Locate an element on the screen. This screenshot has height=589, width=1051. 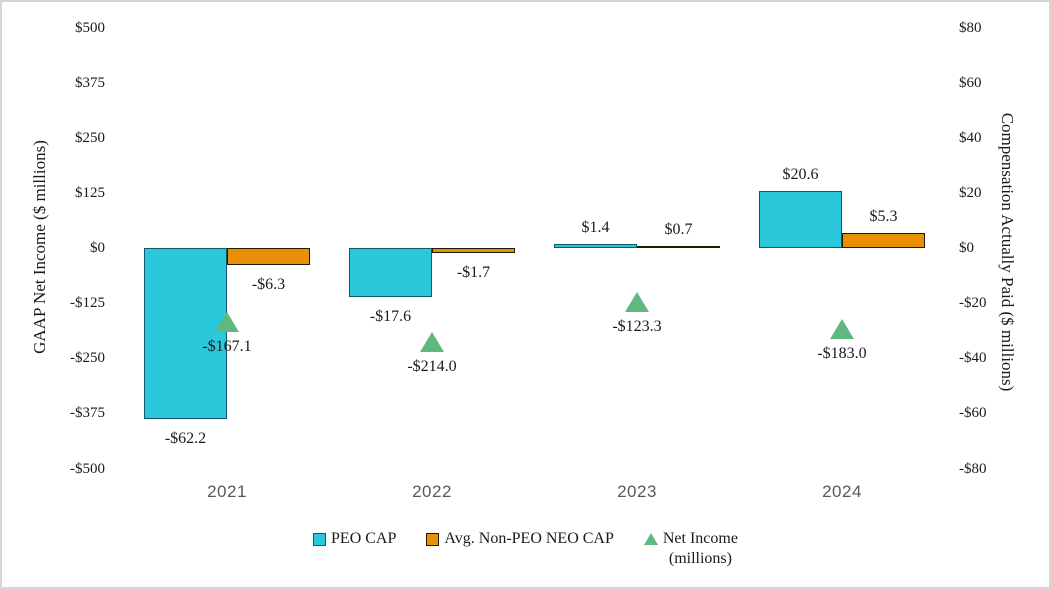
legend-item-peo-cap: PEO CAP is located at coordinates (354, 539).